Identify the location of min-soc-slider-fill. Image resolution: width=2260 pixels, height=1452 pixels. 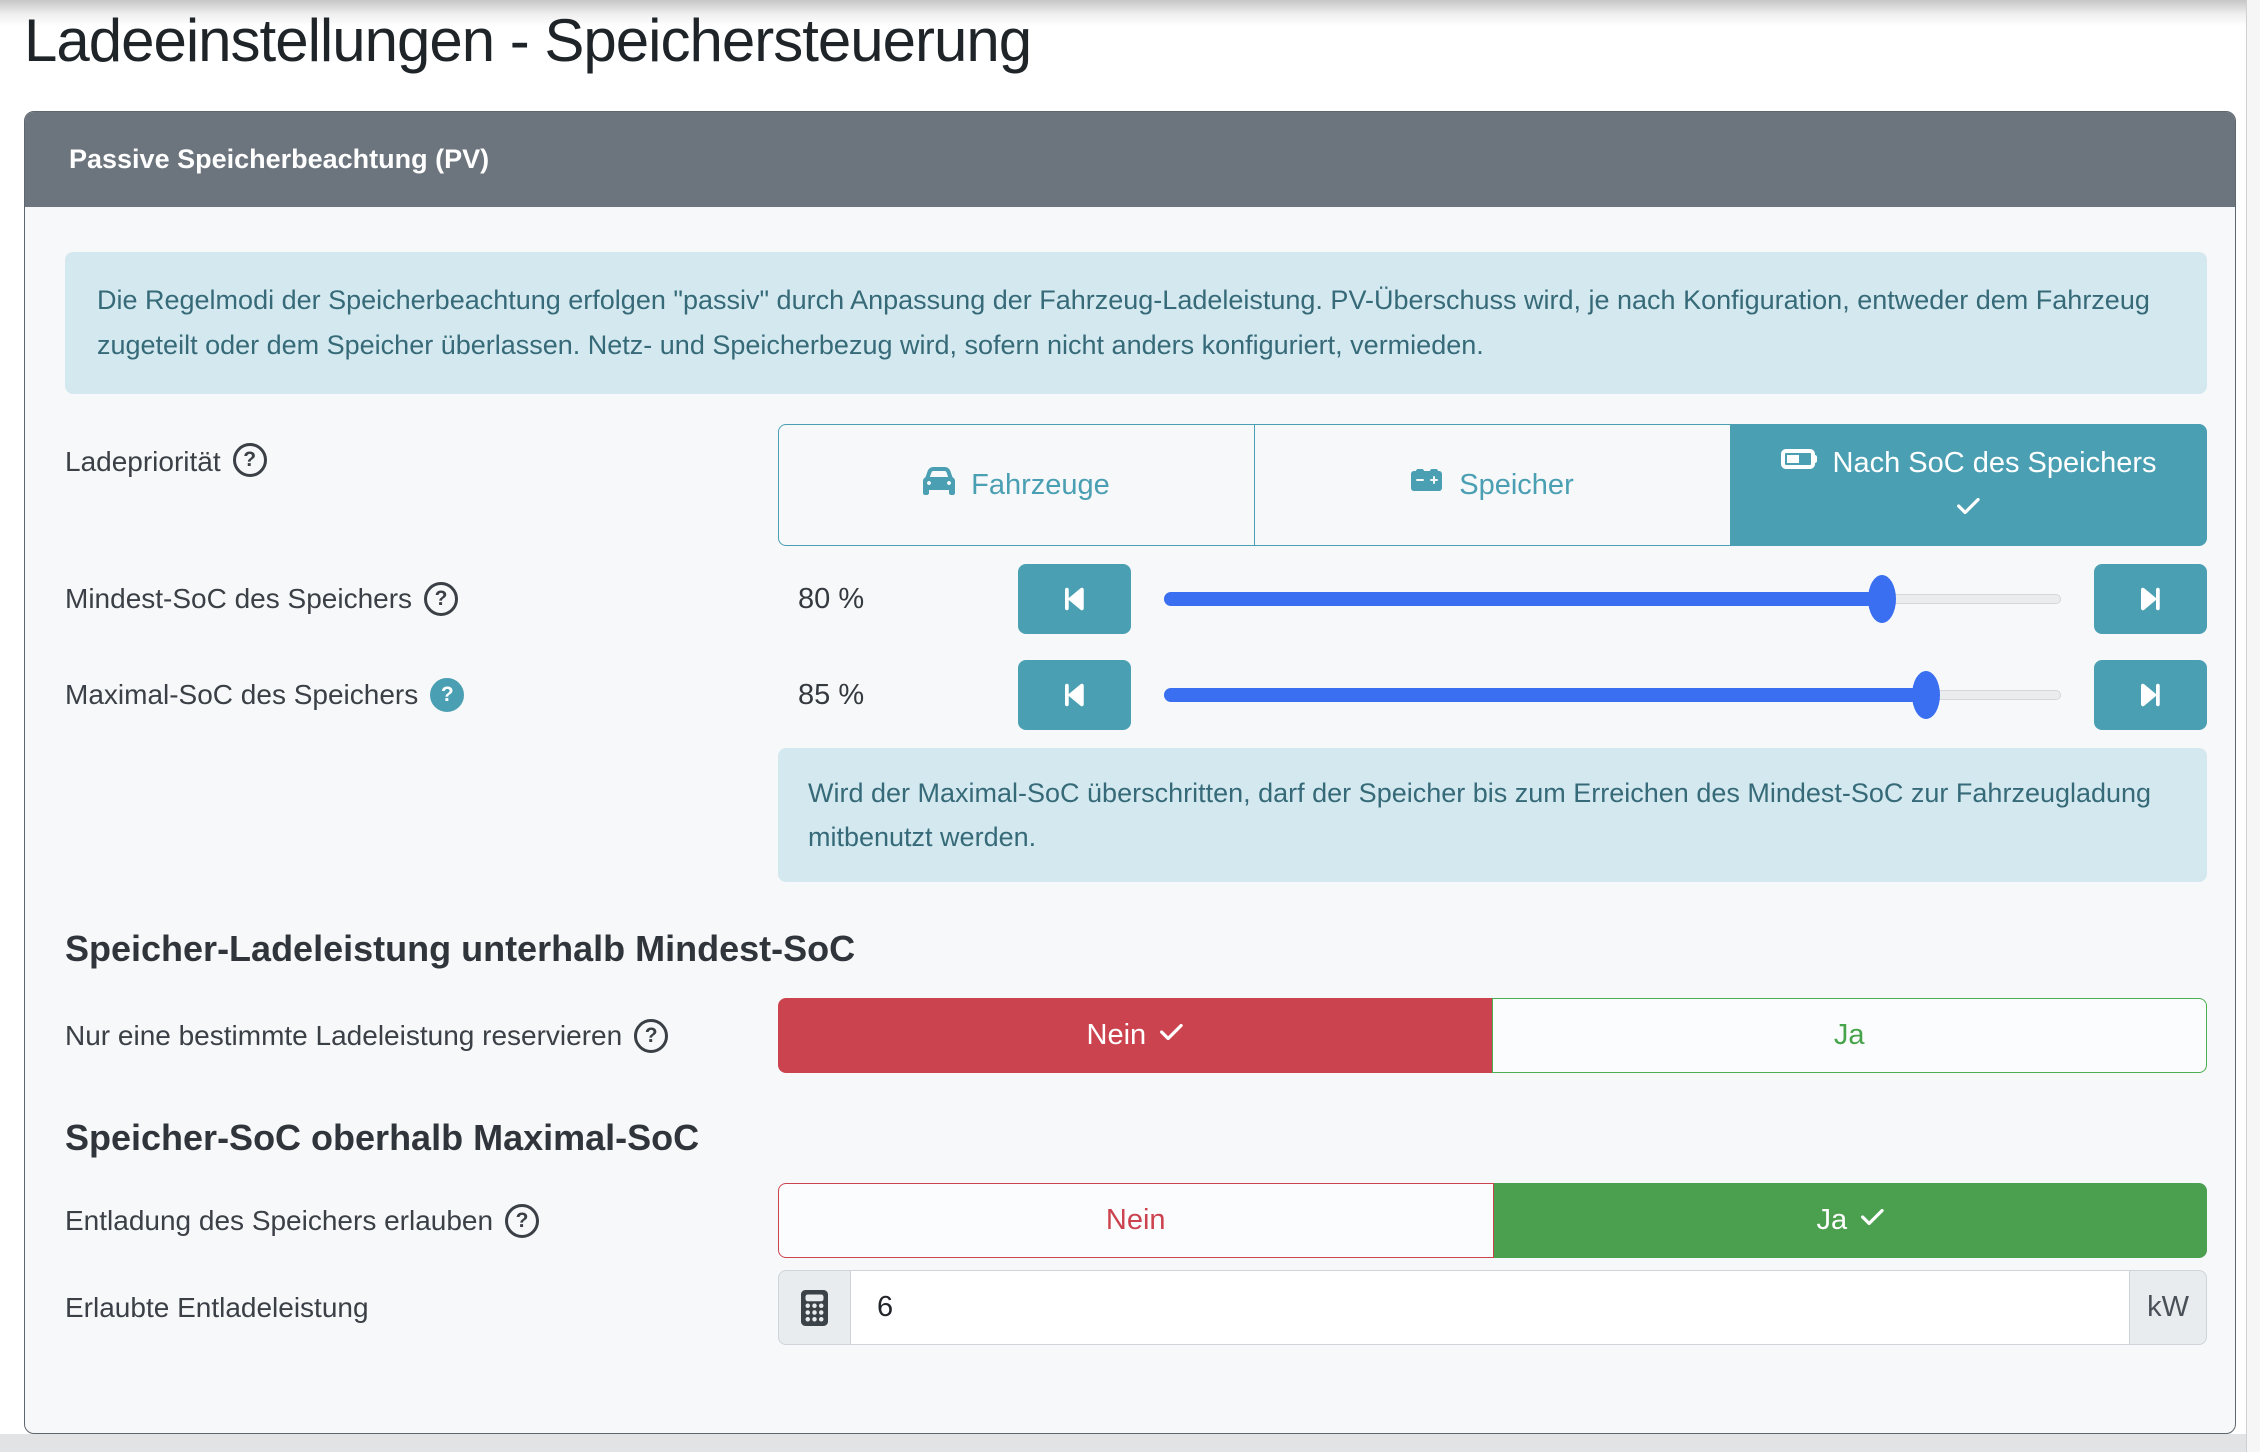
(1523, 599).